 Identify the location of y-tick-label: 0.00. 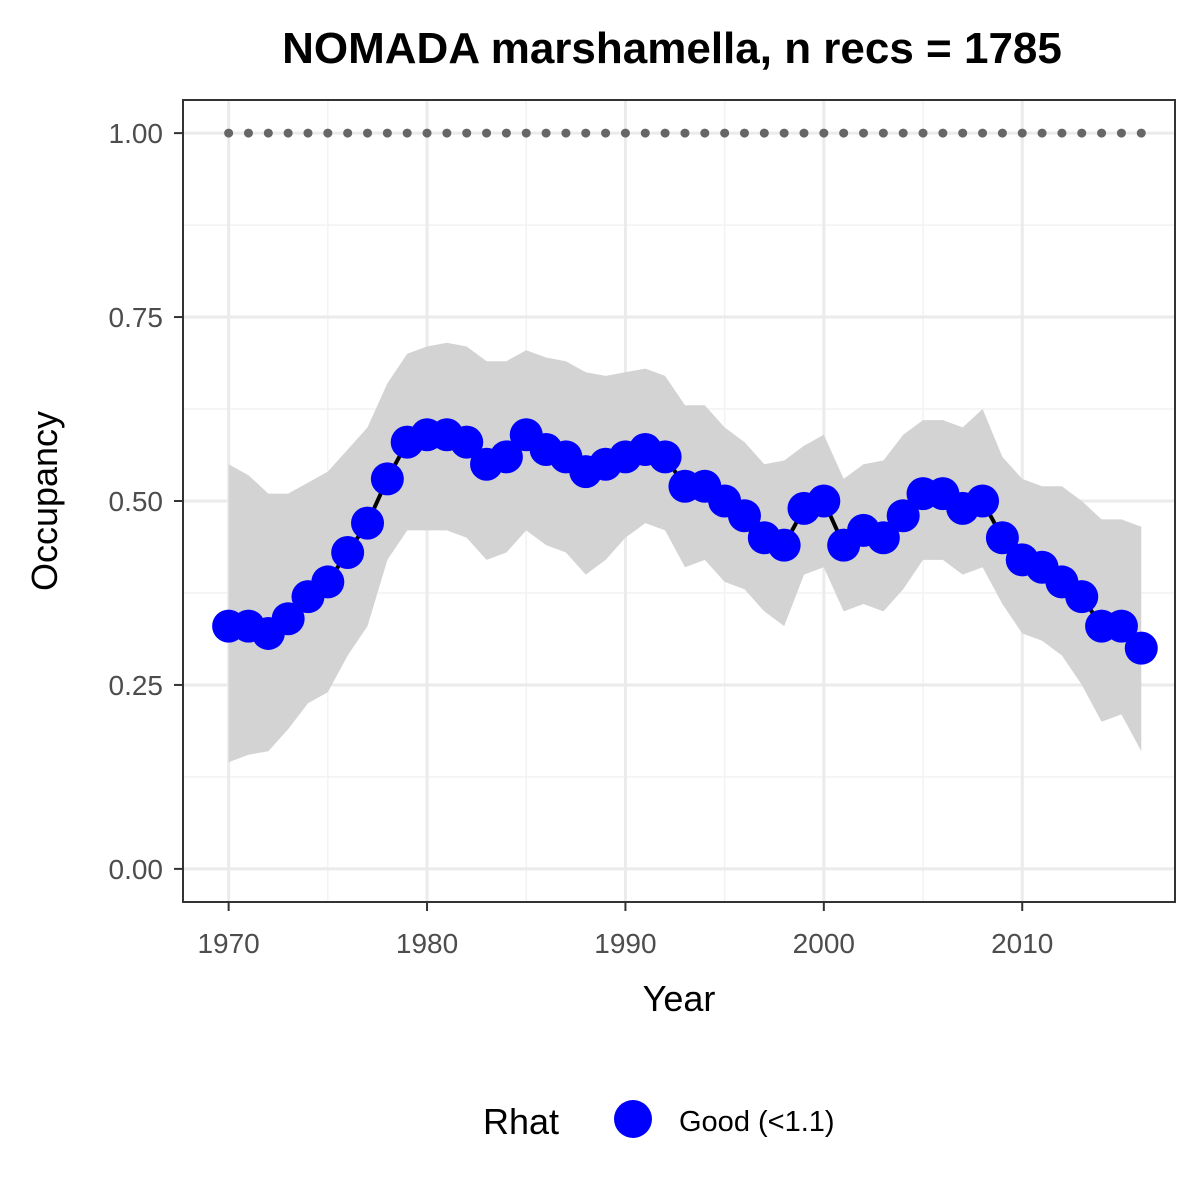
(136, 869).